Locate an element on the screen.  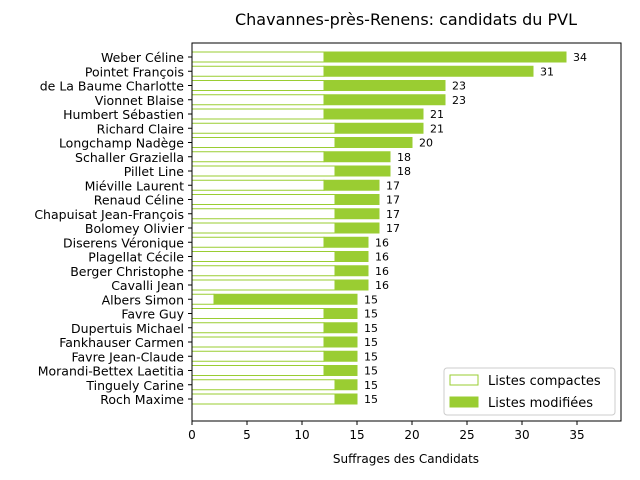
y-tick-label: Weber Céline is located at coordinates (142, 57).